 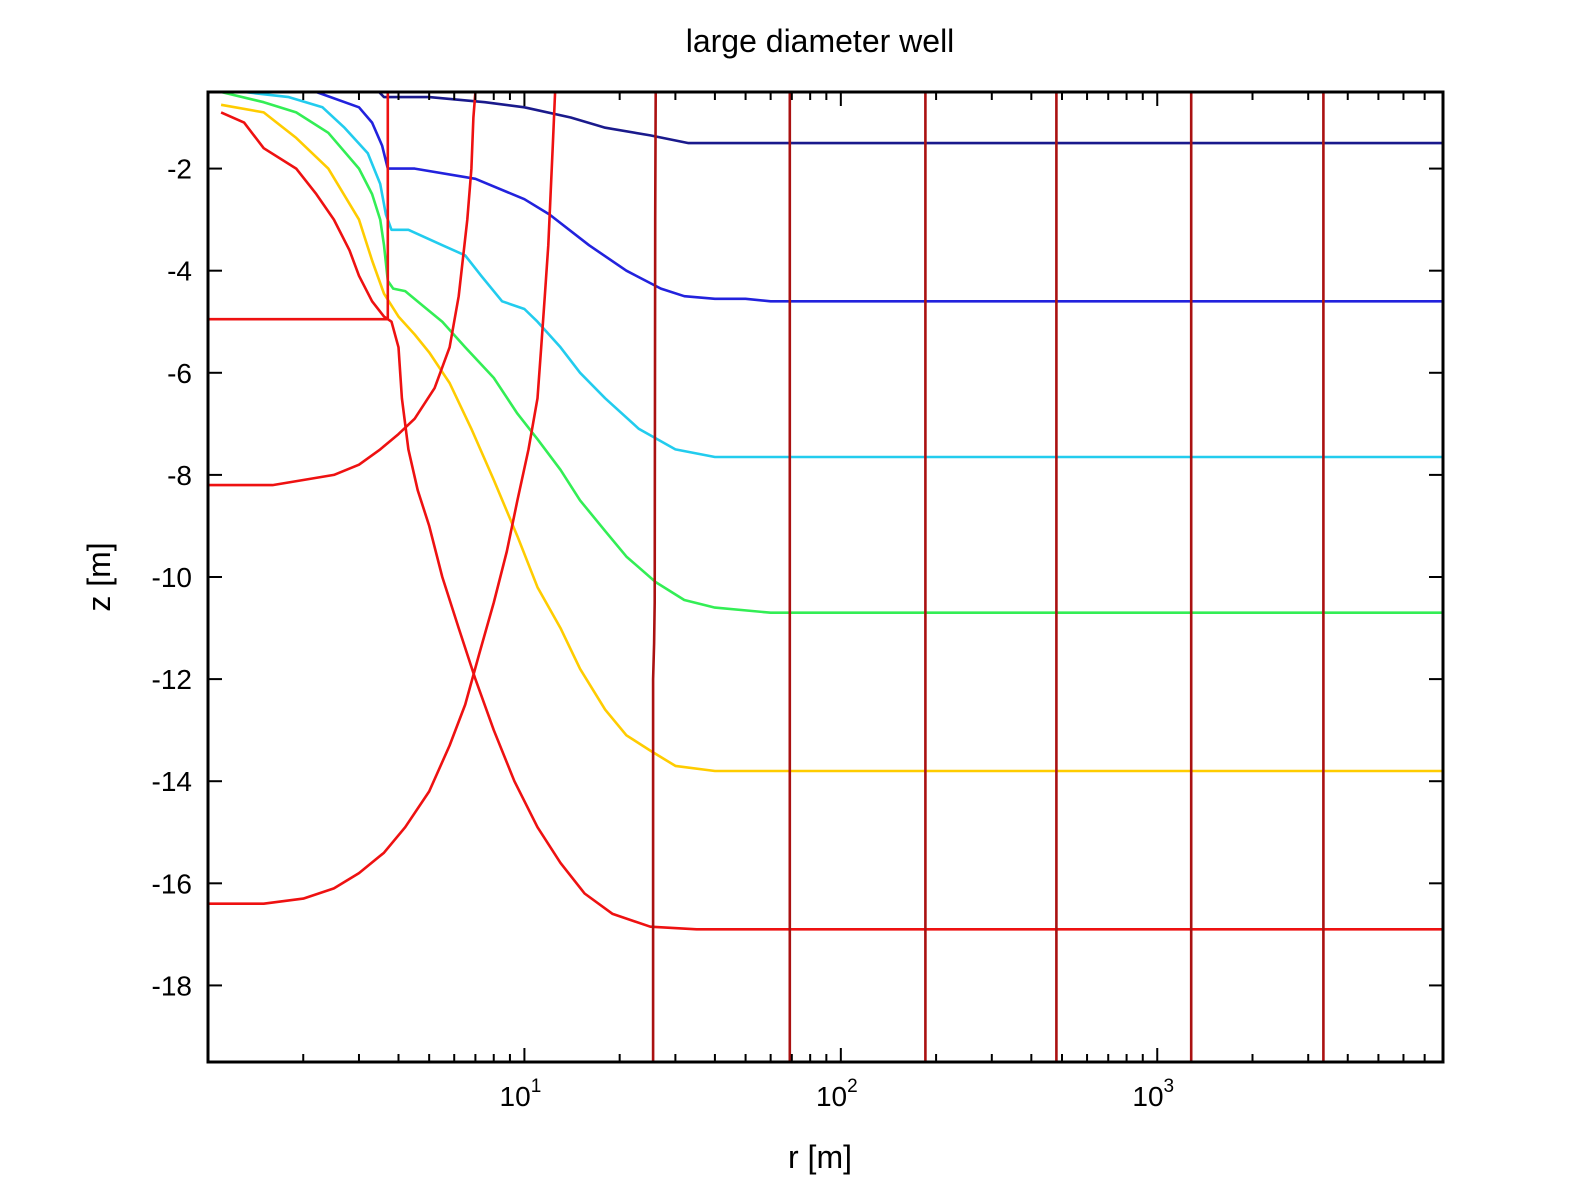 I want to click on y-axis-label: z [m], so click(x=99, y=576).